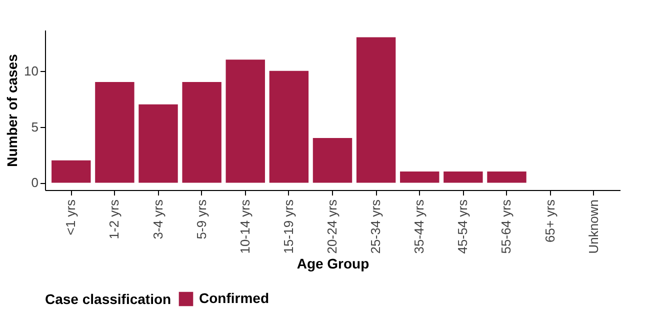 Image resolution: width=650 pixels, height=336 pixels. Describe the element at coordinates (332, 226) in the screenshot. I see `x-tick-label: 20-24 yrs` at that location.